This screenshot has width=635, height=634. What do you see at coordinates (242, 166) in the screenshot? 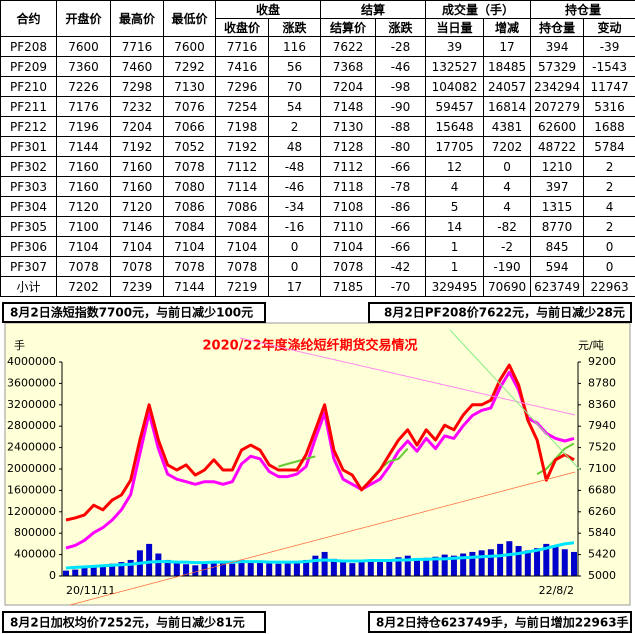
I see `table-cell: 7112` at bounding box center [242, 166].